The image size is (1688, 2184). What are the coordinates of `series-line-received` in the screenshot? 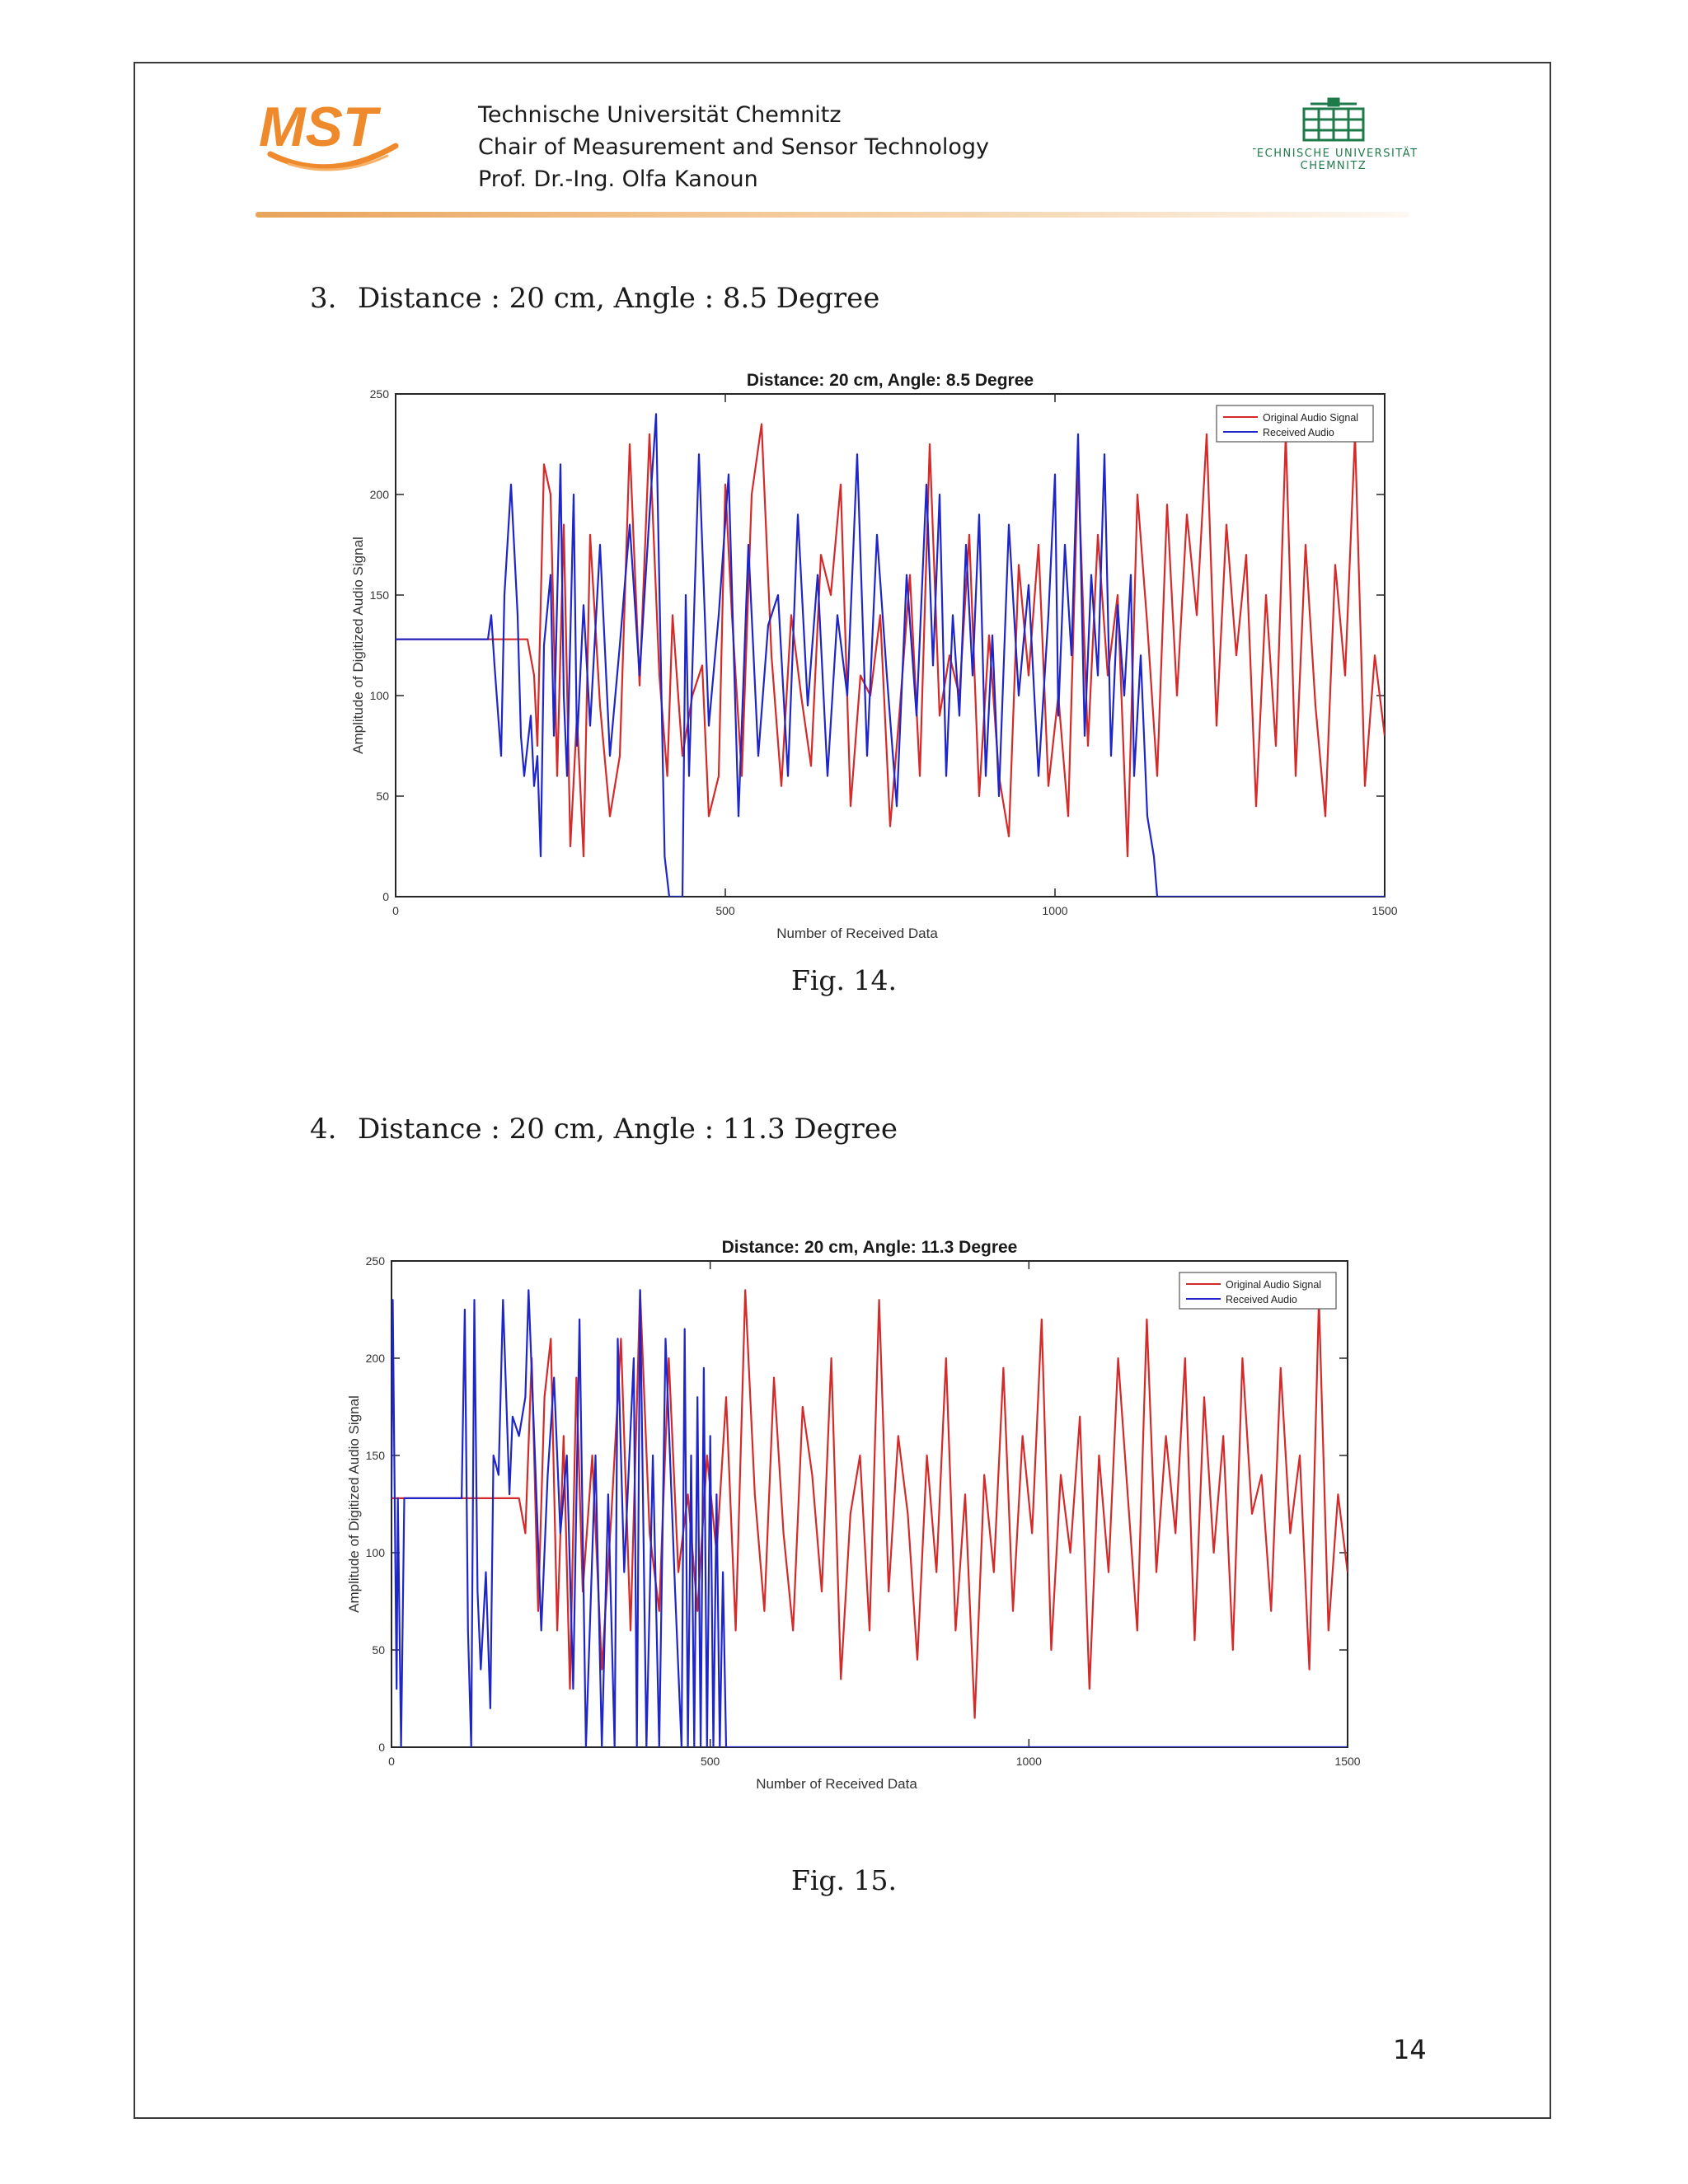 It's located at (891, 655).